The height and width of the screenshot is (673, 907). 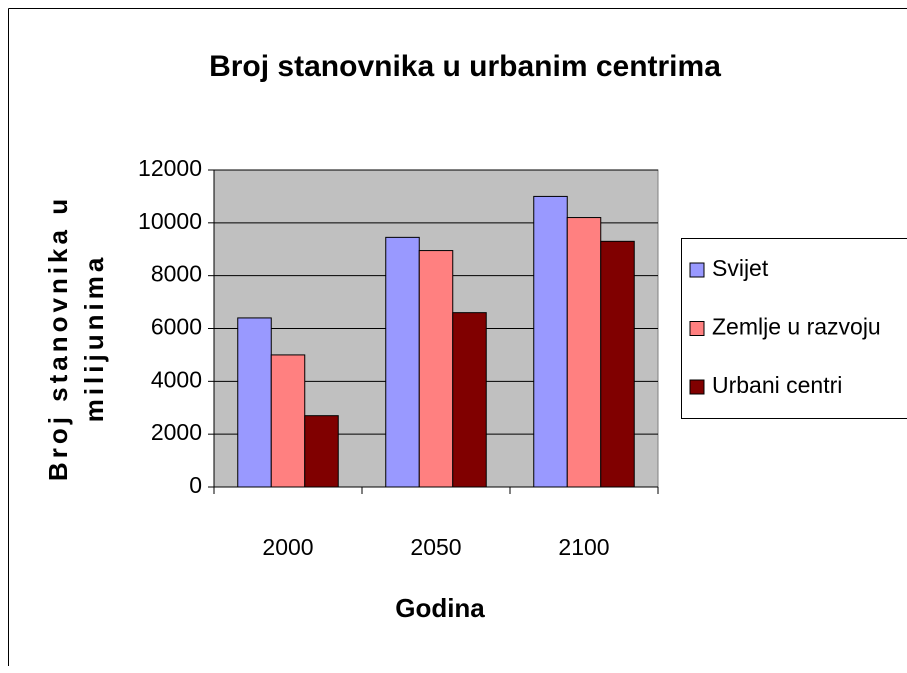 I want to click on x-tick-label: 2000, so click(x=287, y=547).